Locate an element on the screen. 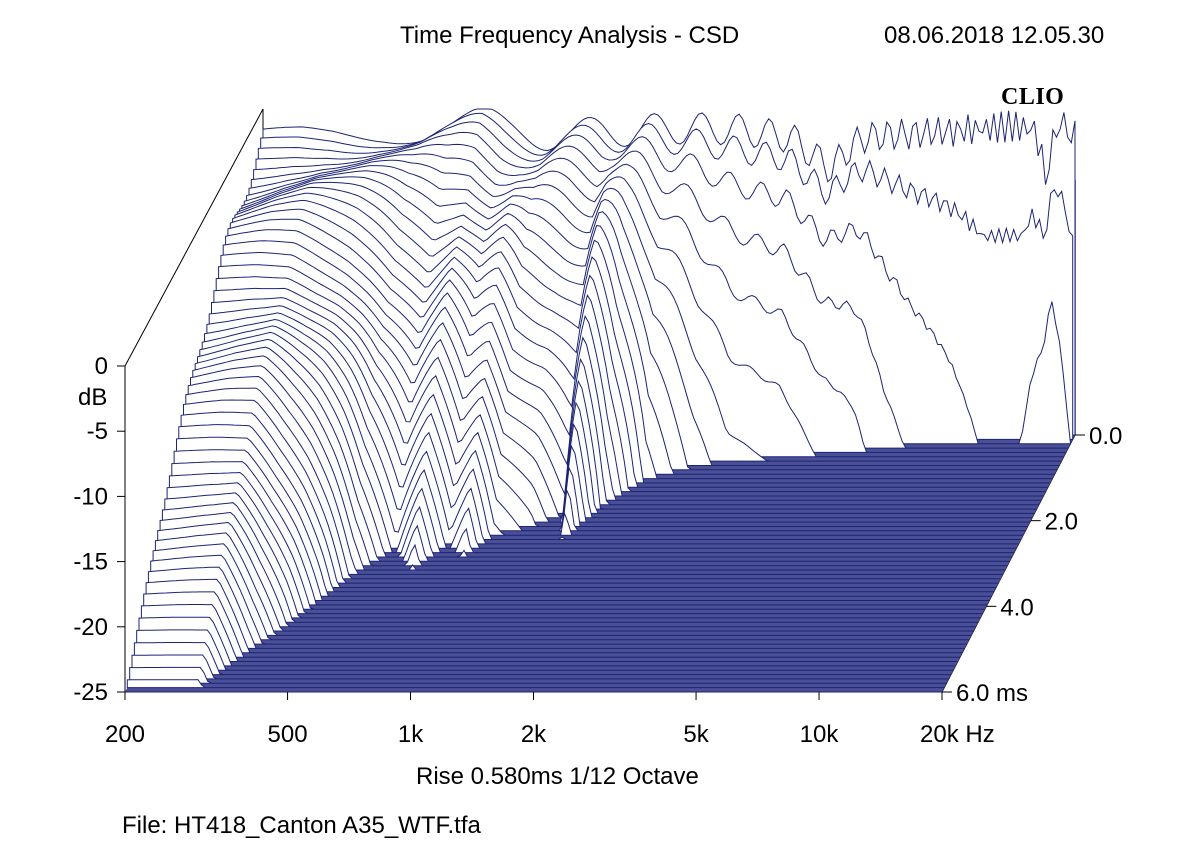  z-tick-label: 4.0 is located at coordinates (1016, 607).